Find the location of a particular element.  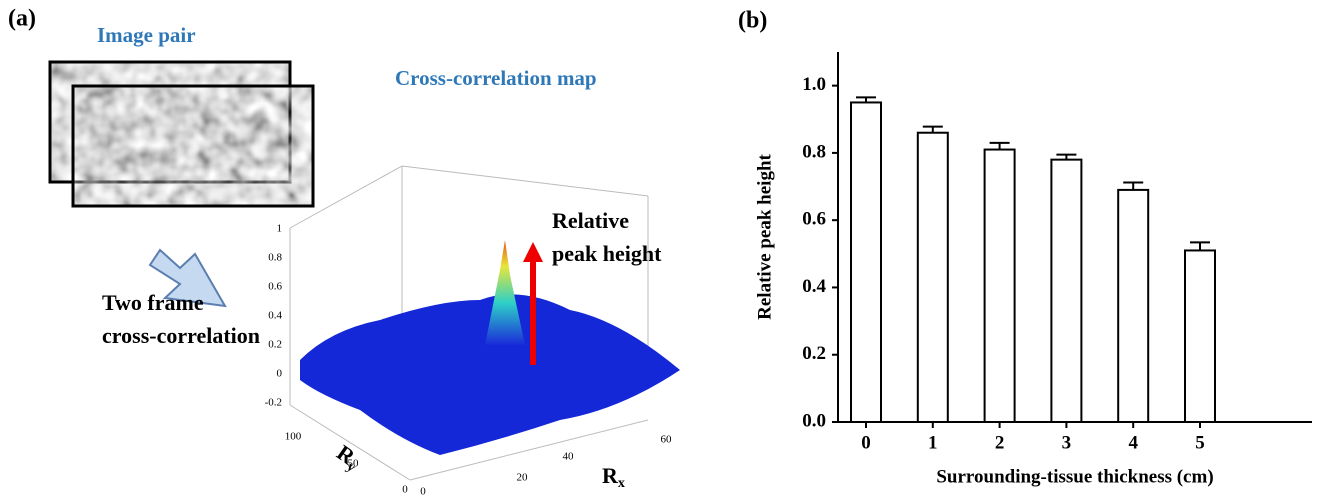

axis-label: Ry is located at coordinates (347, 458).